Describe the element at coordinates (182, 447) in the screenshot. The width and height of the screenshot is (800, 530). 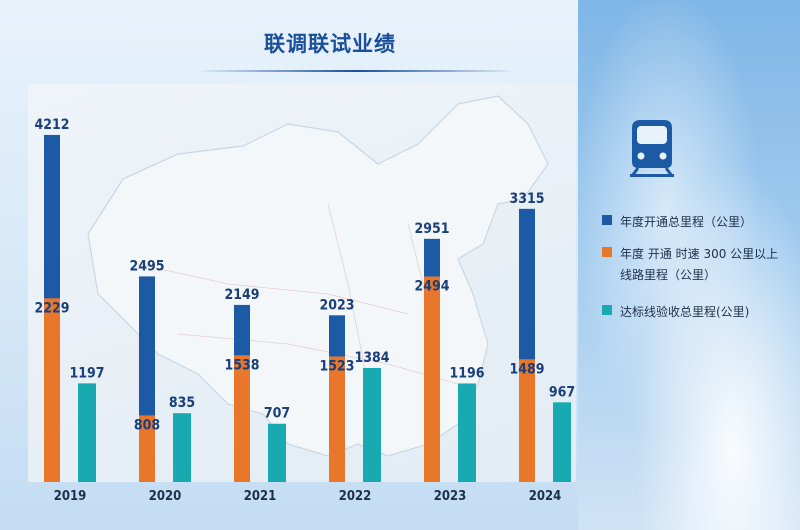
I see `bar-accepted-2020` at that location.